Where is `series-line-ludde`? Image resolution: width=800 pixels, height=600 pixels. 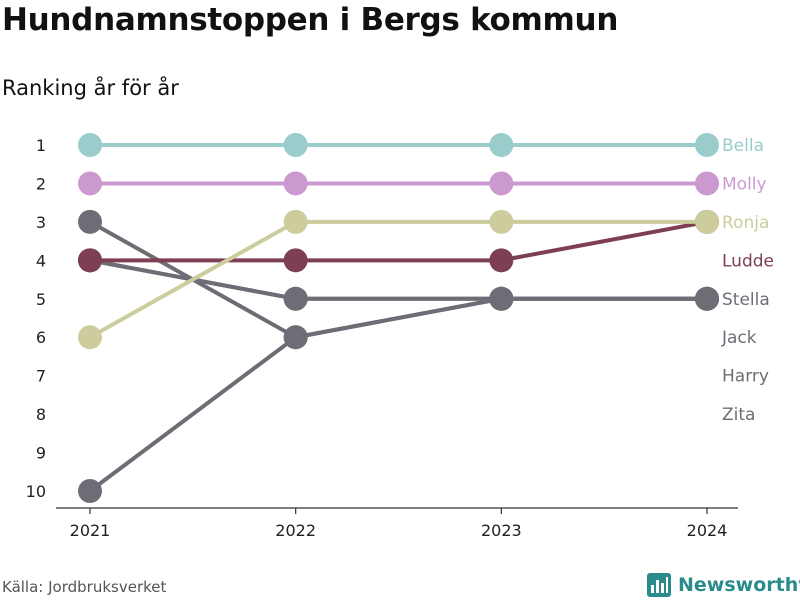 series-line-ludde is located at coordinates (398, 241).